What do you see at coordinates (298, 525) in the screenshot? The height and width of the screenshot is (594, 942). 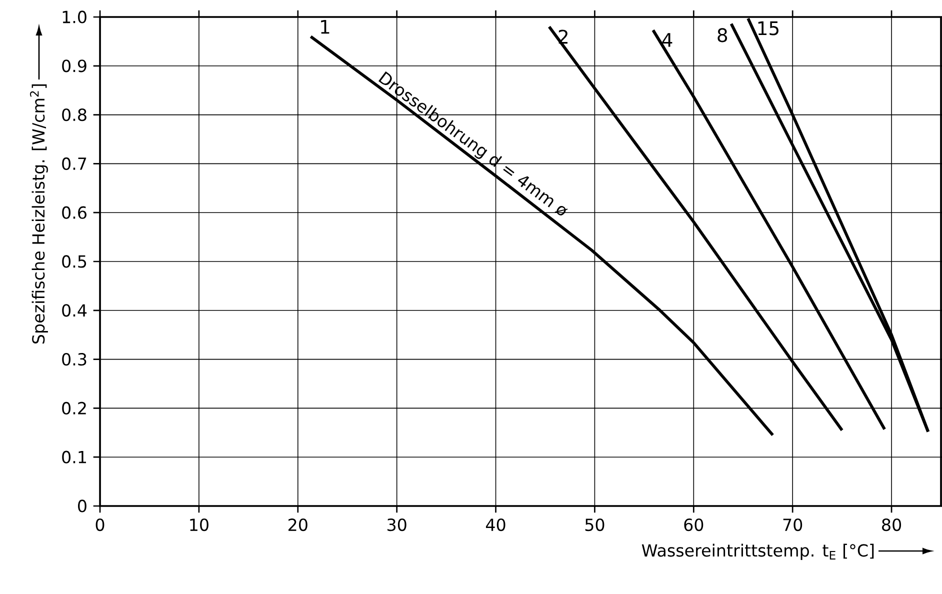 I see `x-tick-label: 20` at bounding box center [298, 525].